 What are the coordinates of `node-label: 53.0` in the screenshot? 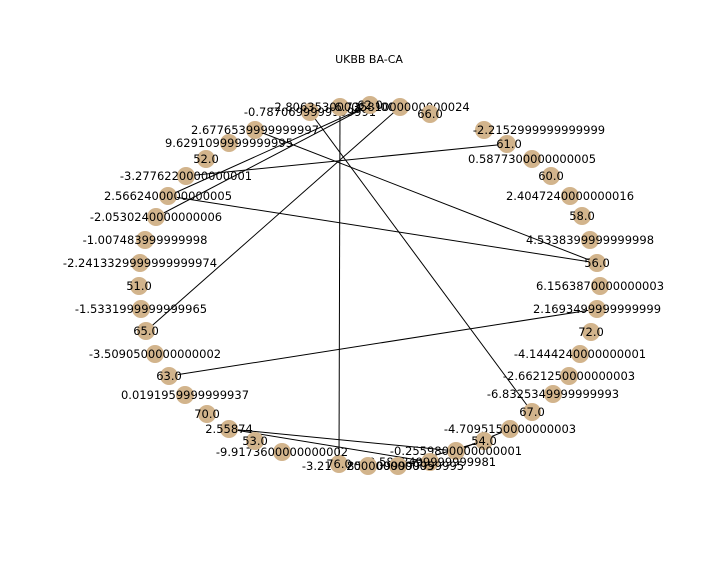 It's located at (255, 441).